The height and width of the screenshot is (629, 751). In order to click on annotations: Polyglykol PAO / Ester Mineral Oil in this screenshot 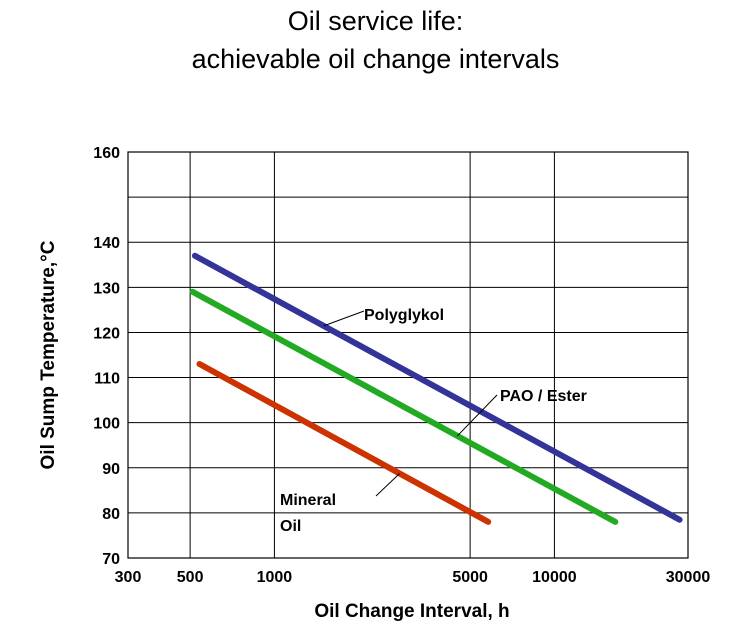, I will do `click(433, 421)`.